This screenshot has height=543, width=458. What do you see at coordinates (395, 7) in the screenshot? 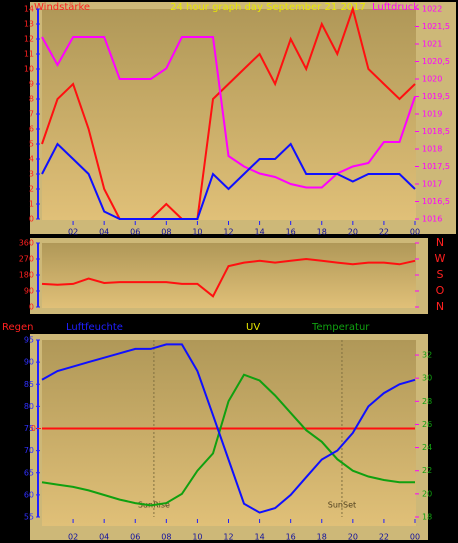
I see `y2-axis-label: Luftdruck` at bounding box center [395, 7].